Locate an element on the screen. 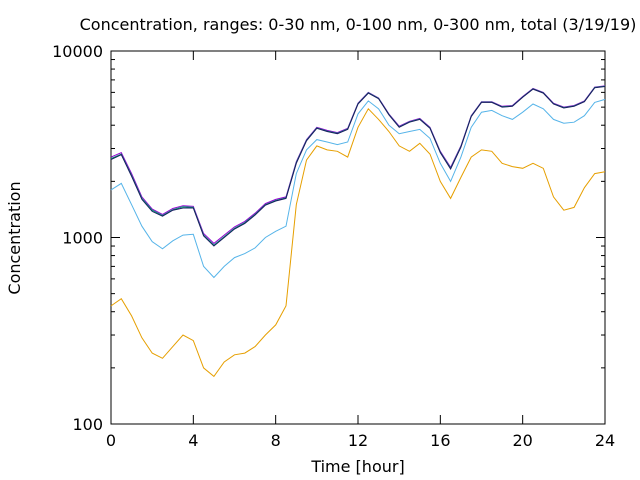  y-tick-label: 1000 is located at coordinates (82, 238).